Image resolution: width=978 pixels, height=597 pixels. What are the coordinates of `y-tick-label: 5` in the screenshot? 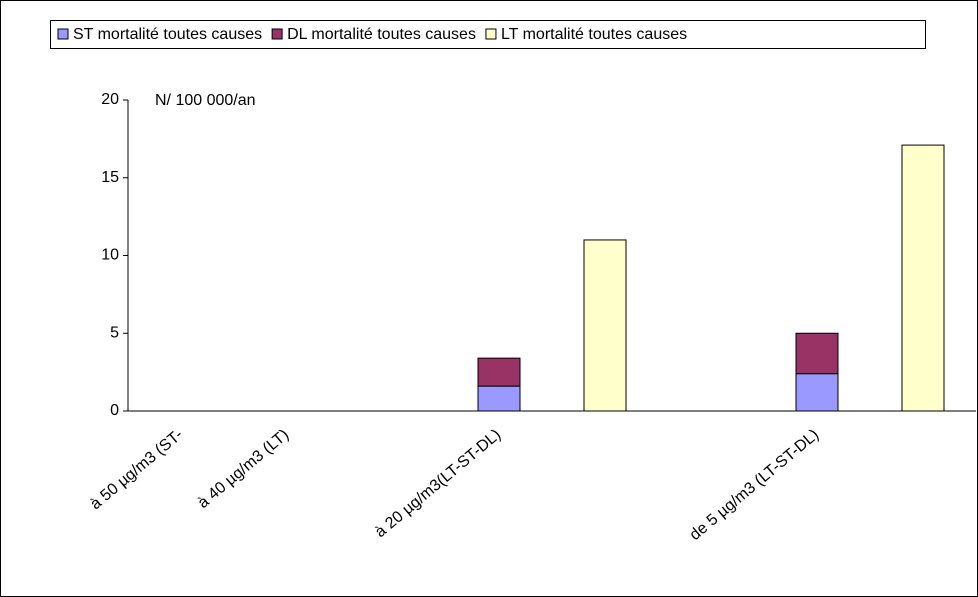 It's located at (114, 332).